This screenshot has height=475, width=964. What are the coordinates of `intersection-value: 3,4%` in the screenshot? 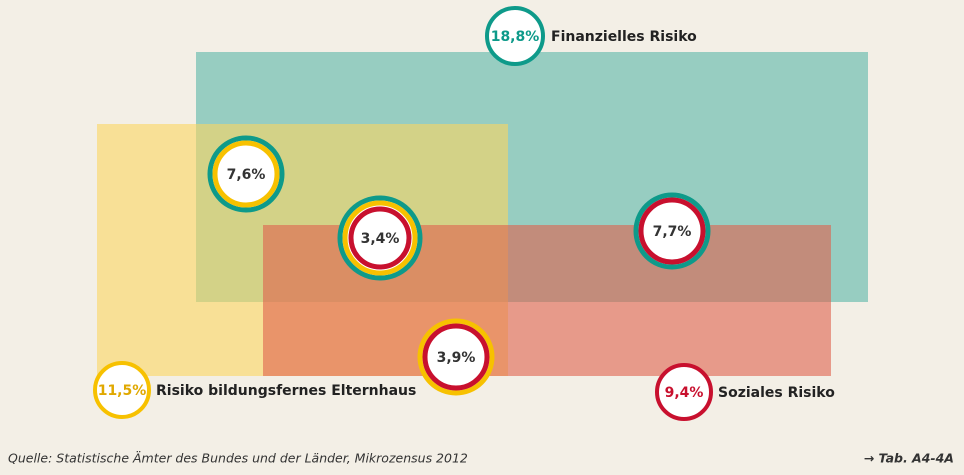 It's located at (380, 239).